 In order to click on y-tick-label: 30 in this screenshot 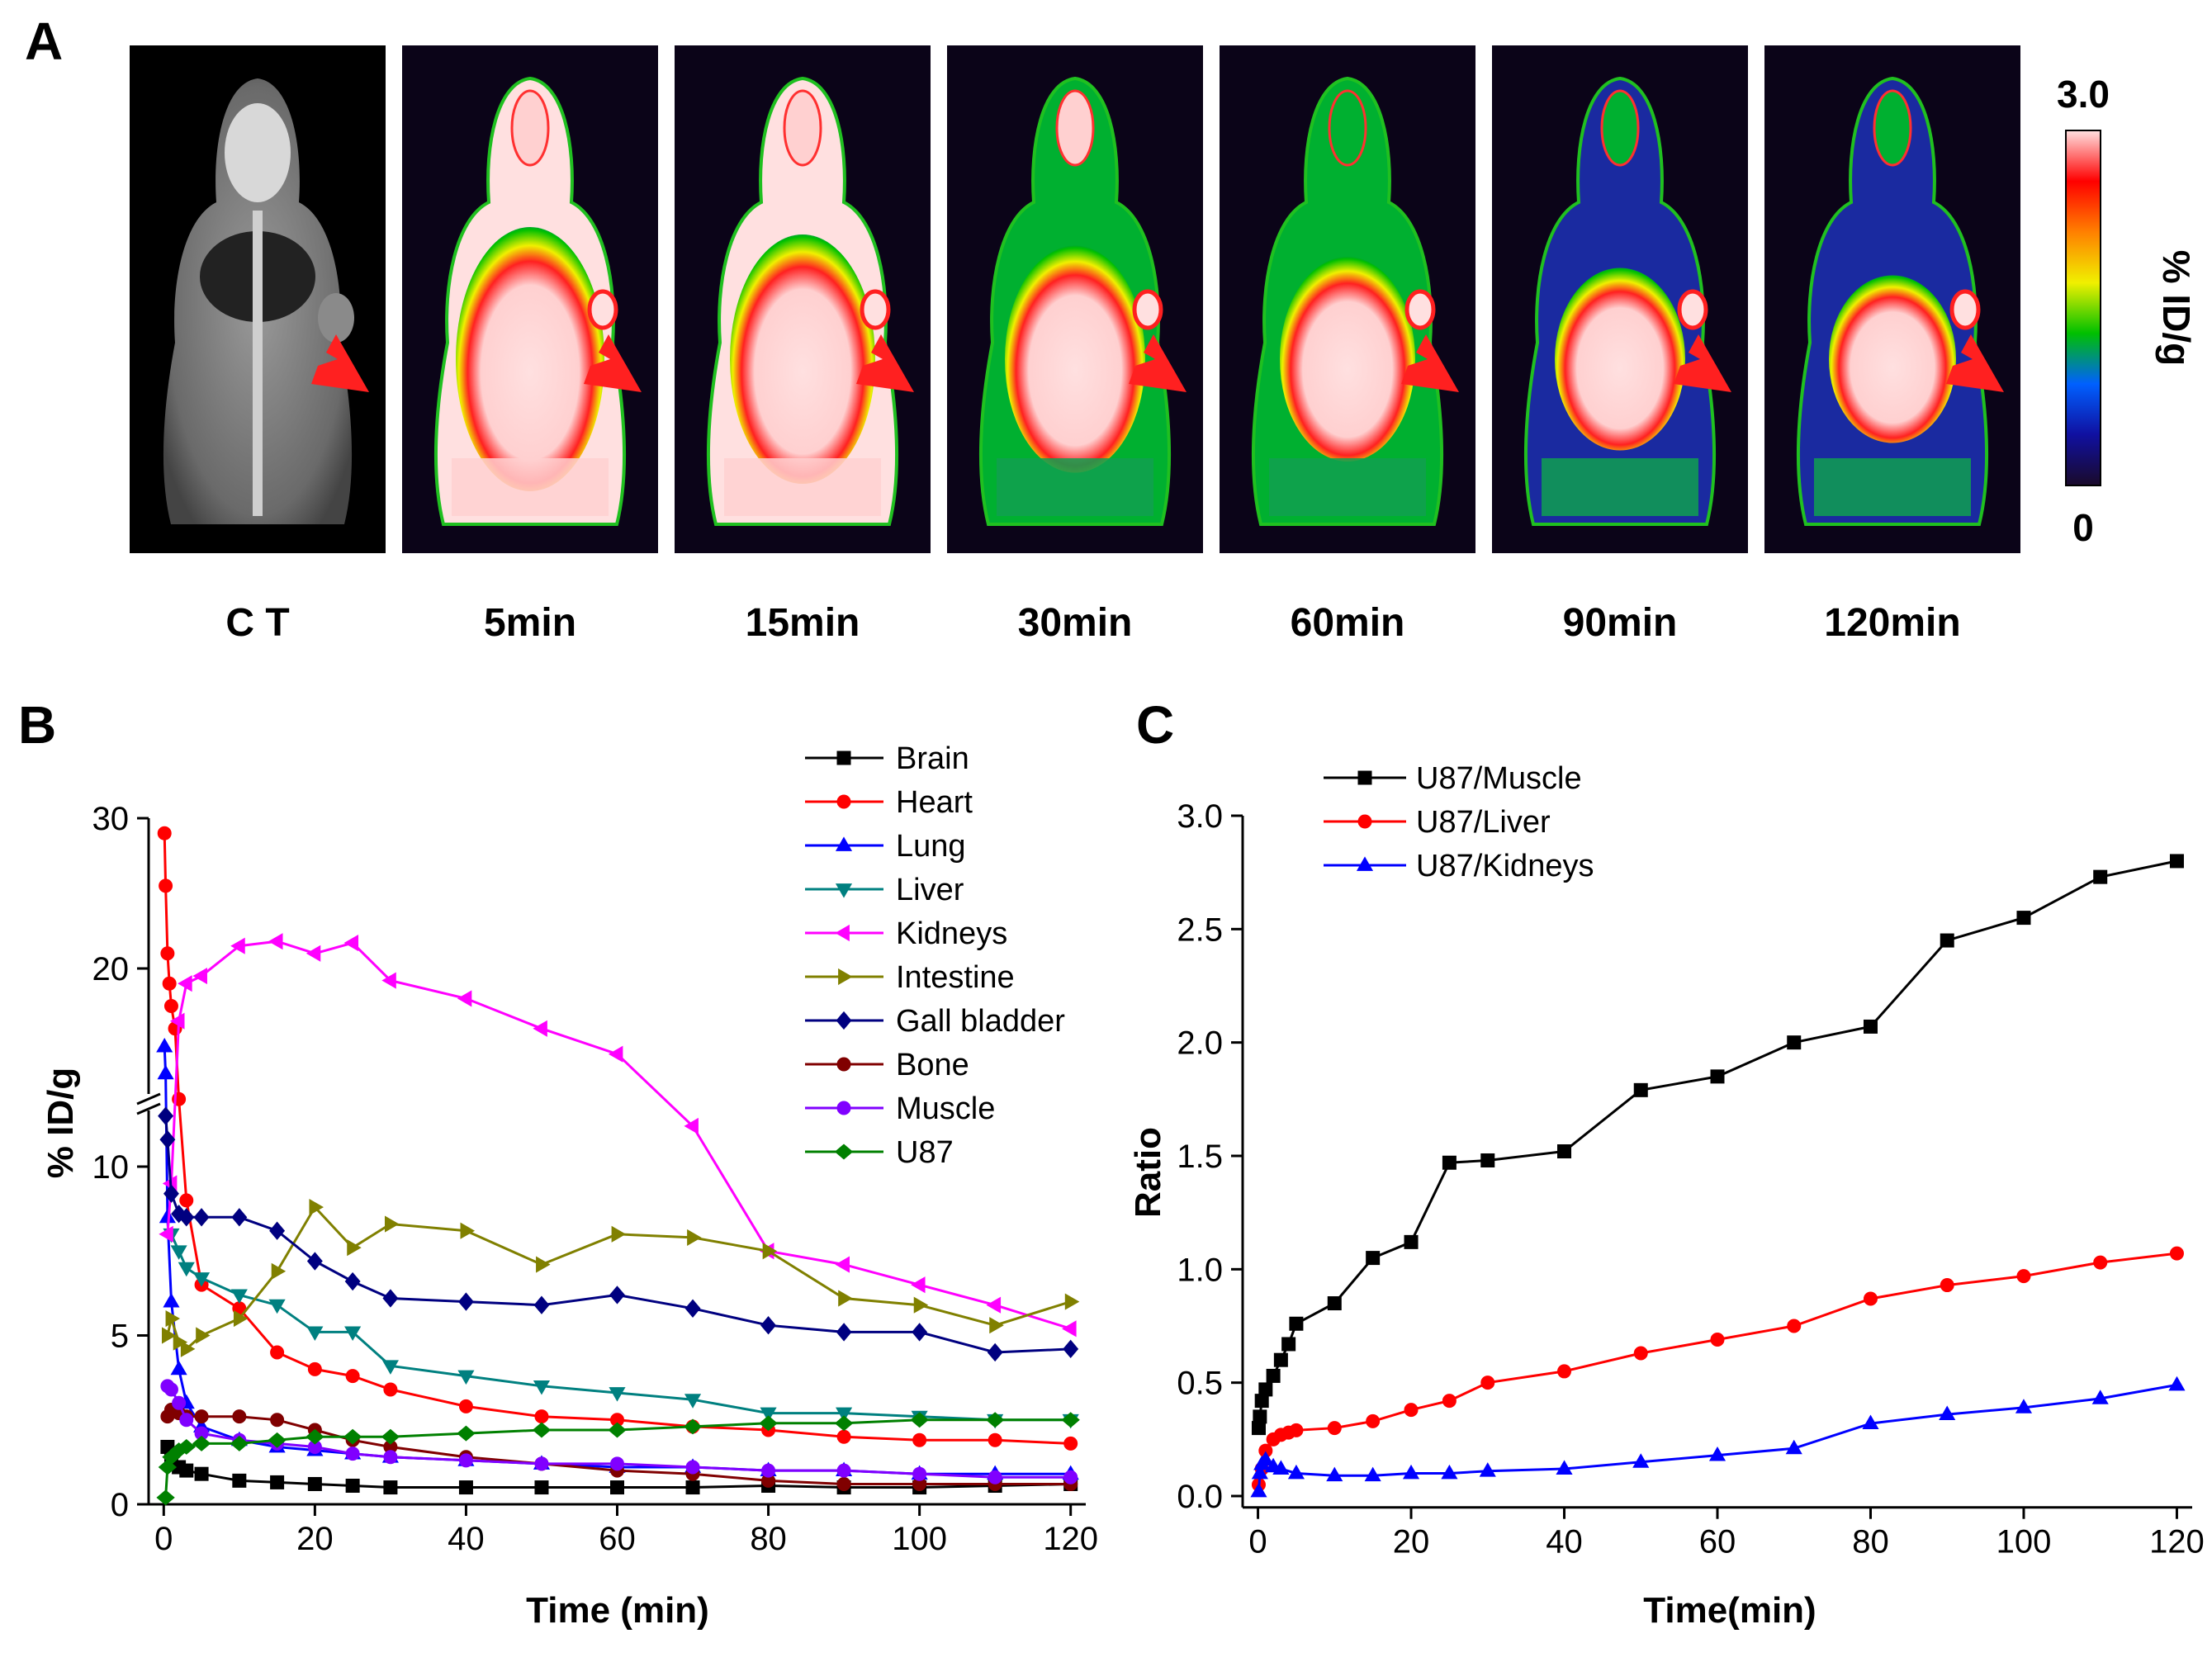, I will do `click(111, 819)`.